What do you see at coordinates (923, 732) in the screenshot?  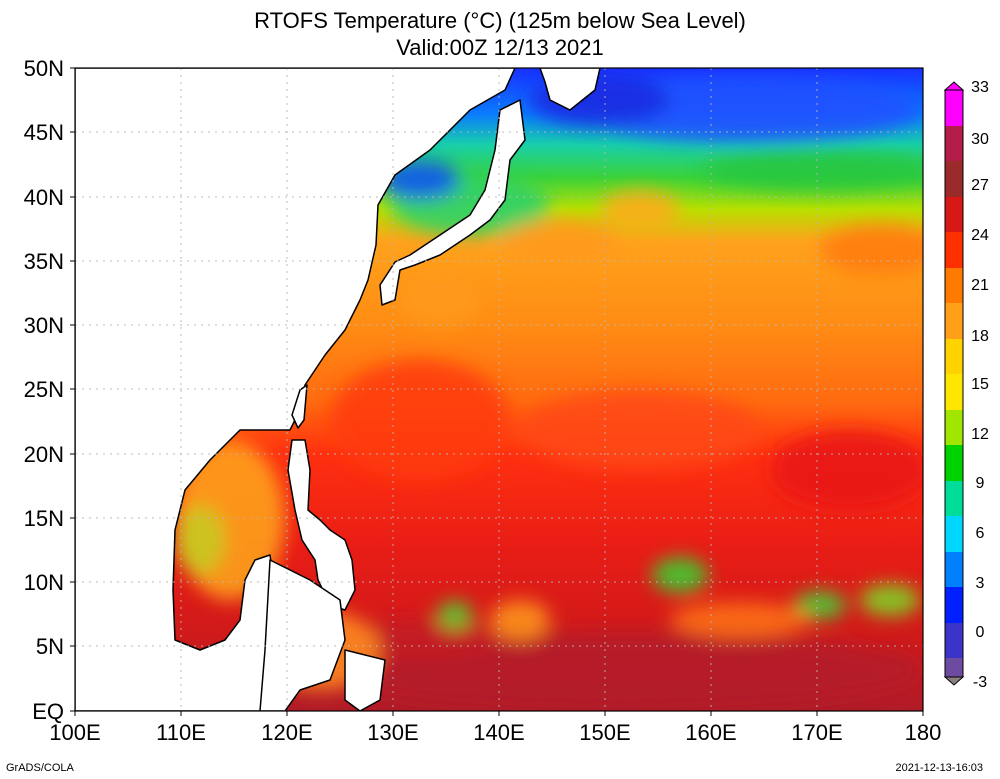 I see `lon-label: 180` at bounding box center [923, 732].